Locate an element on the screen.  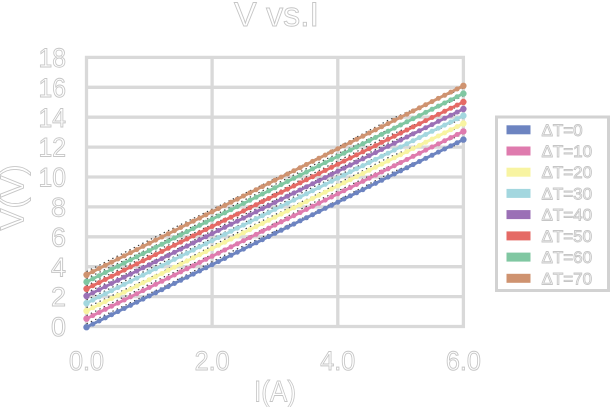
svg-text: 8 is located at coordinates (58, 208).